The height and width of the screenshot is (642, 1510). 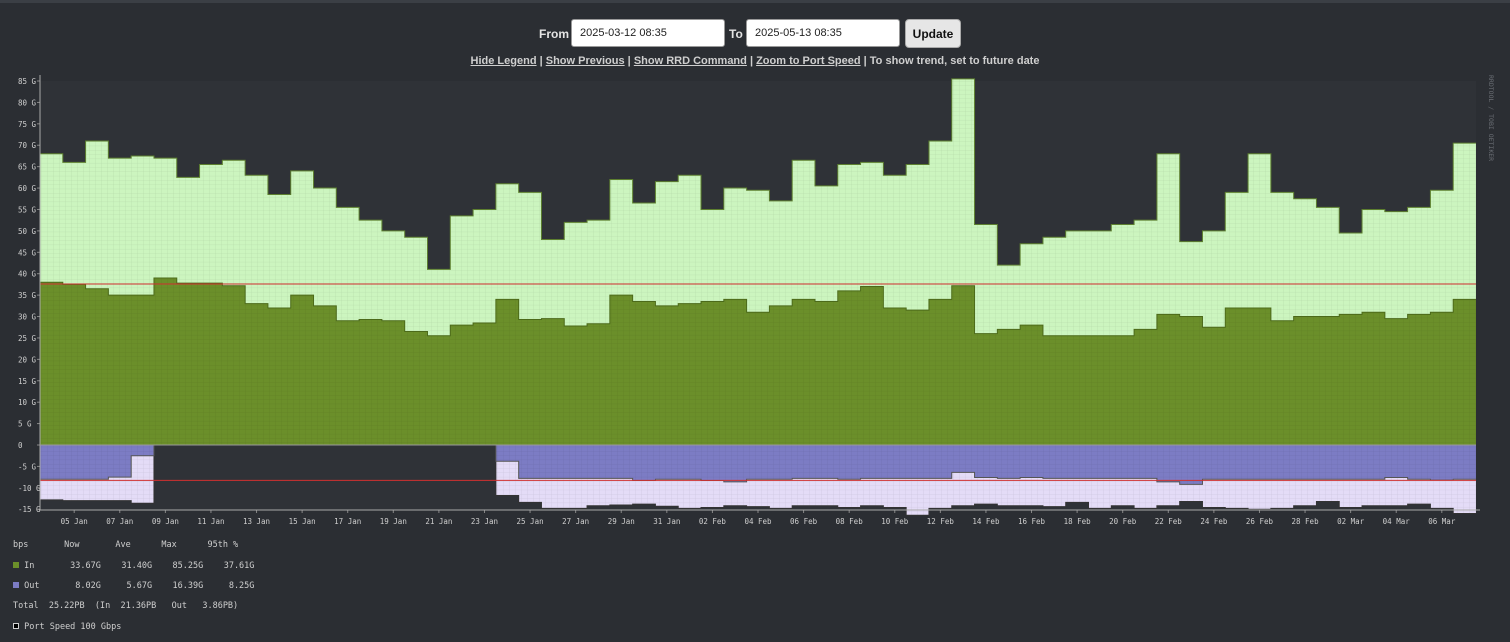 I want to click on legend-port-row: Port Speed 100 Gbps, so click(x=133, y=627).